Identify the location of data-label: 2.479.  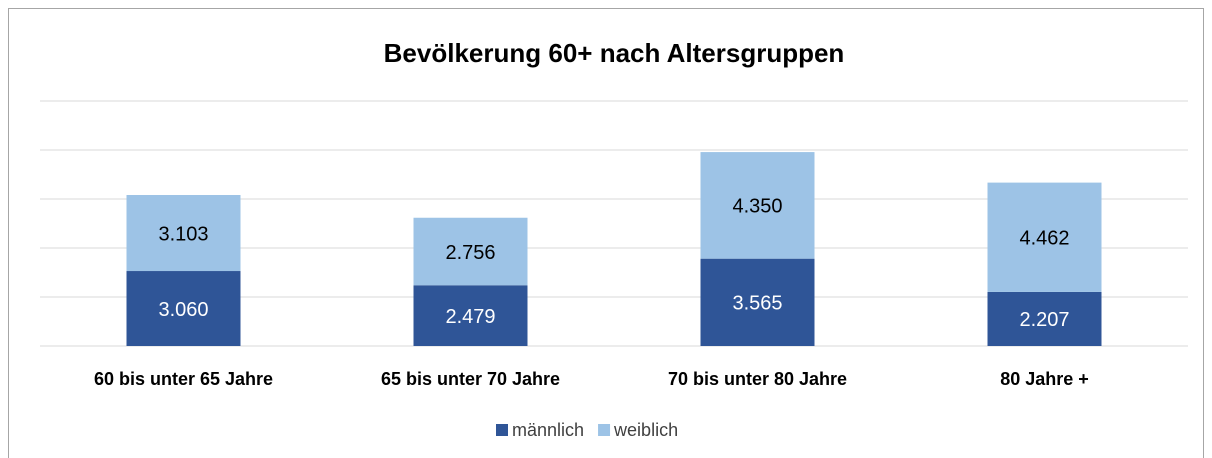
(470, 317).